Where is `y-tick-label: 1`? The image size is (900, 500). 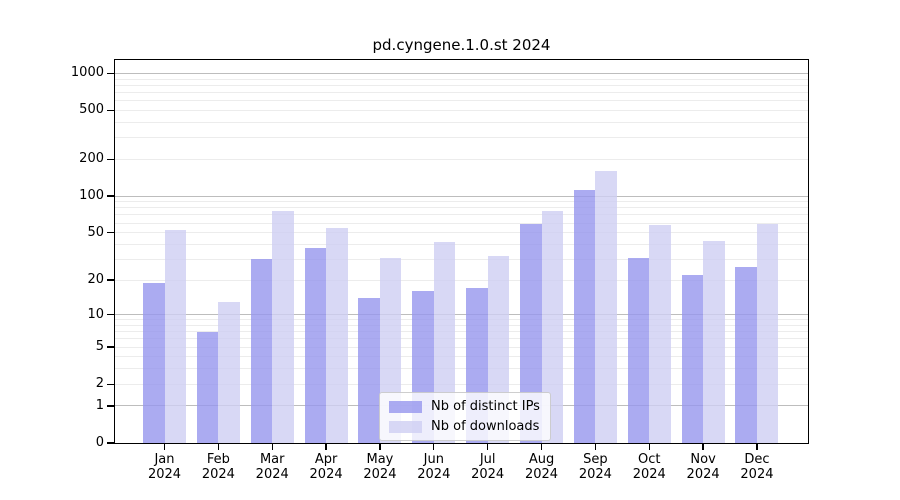
y-tick-label: 1 is located at coordinates (99, 405).